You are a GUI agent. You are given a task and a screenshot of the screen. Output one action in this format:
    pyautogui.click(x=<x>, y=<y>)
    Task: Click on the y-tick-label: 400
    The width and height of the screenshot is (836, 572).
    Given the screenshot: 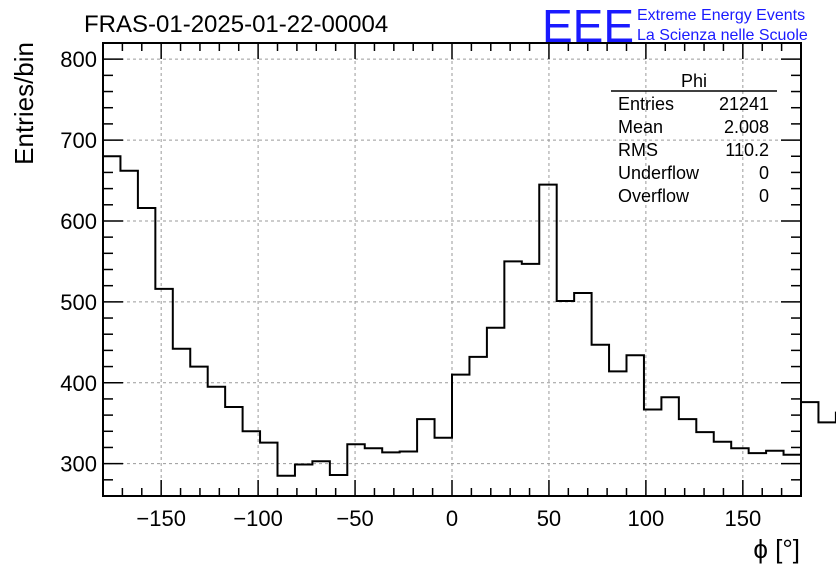 What is the action you would take?
    pyautogui.click(x=78, y=383)
    